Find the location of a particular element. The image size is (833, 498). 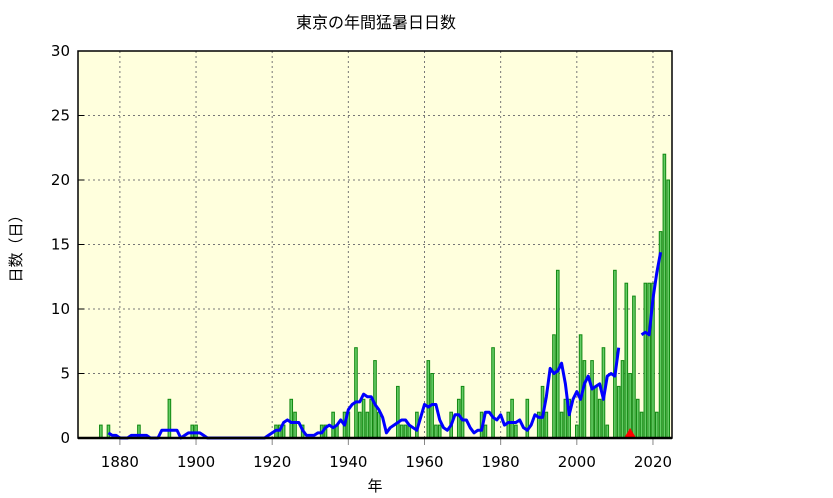

bar-2006 is located at coordinates (599, 418).